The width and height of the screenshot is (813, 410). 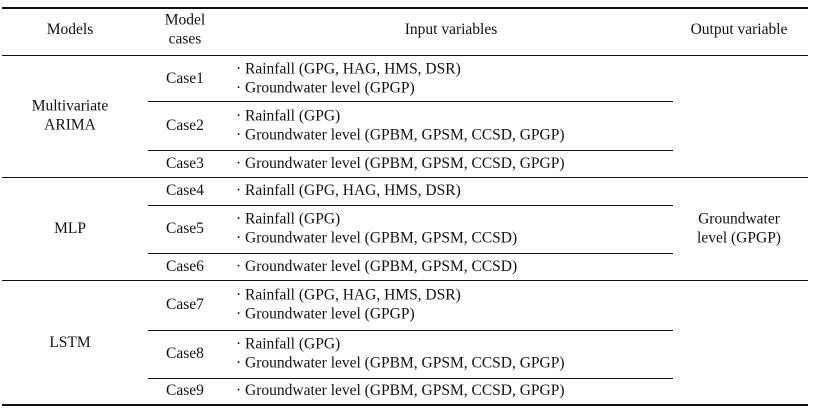 I want to click on row-rule-case5-case6, so click(x=410, y=253).